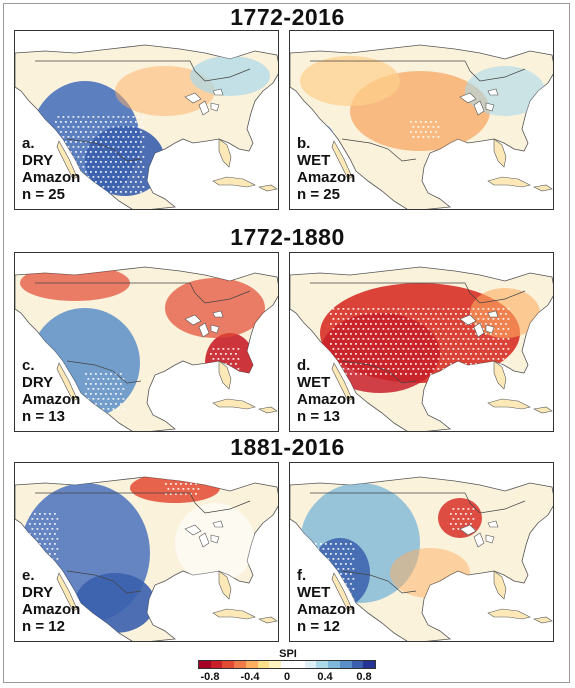 The image size is (575, 688). I want to click on panel-letter: b., so click(304, 143).